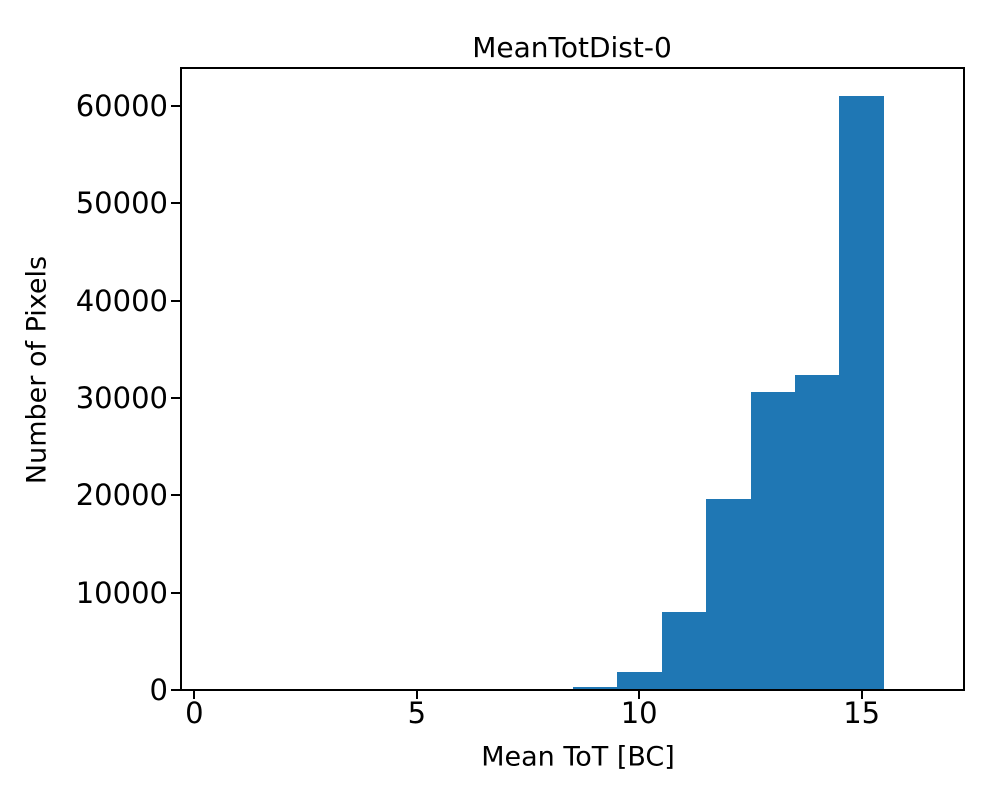 This screenshot has height=800, width=1000. What do you see at coordinates (417, 713) in the screenshot?
I see `x-tick-label: 5` at bounding box center [417, 713].